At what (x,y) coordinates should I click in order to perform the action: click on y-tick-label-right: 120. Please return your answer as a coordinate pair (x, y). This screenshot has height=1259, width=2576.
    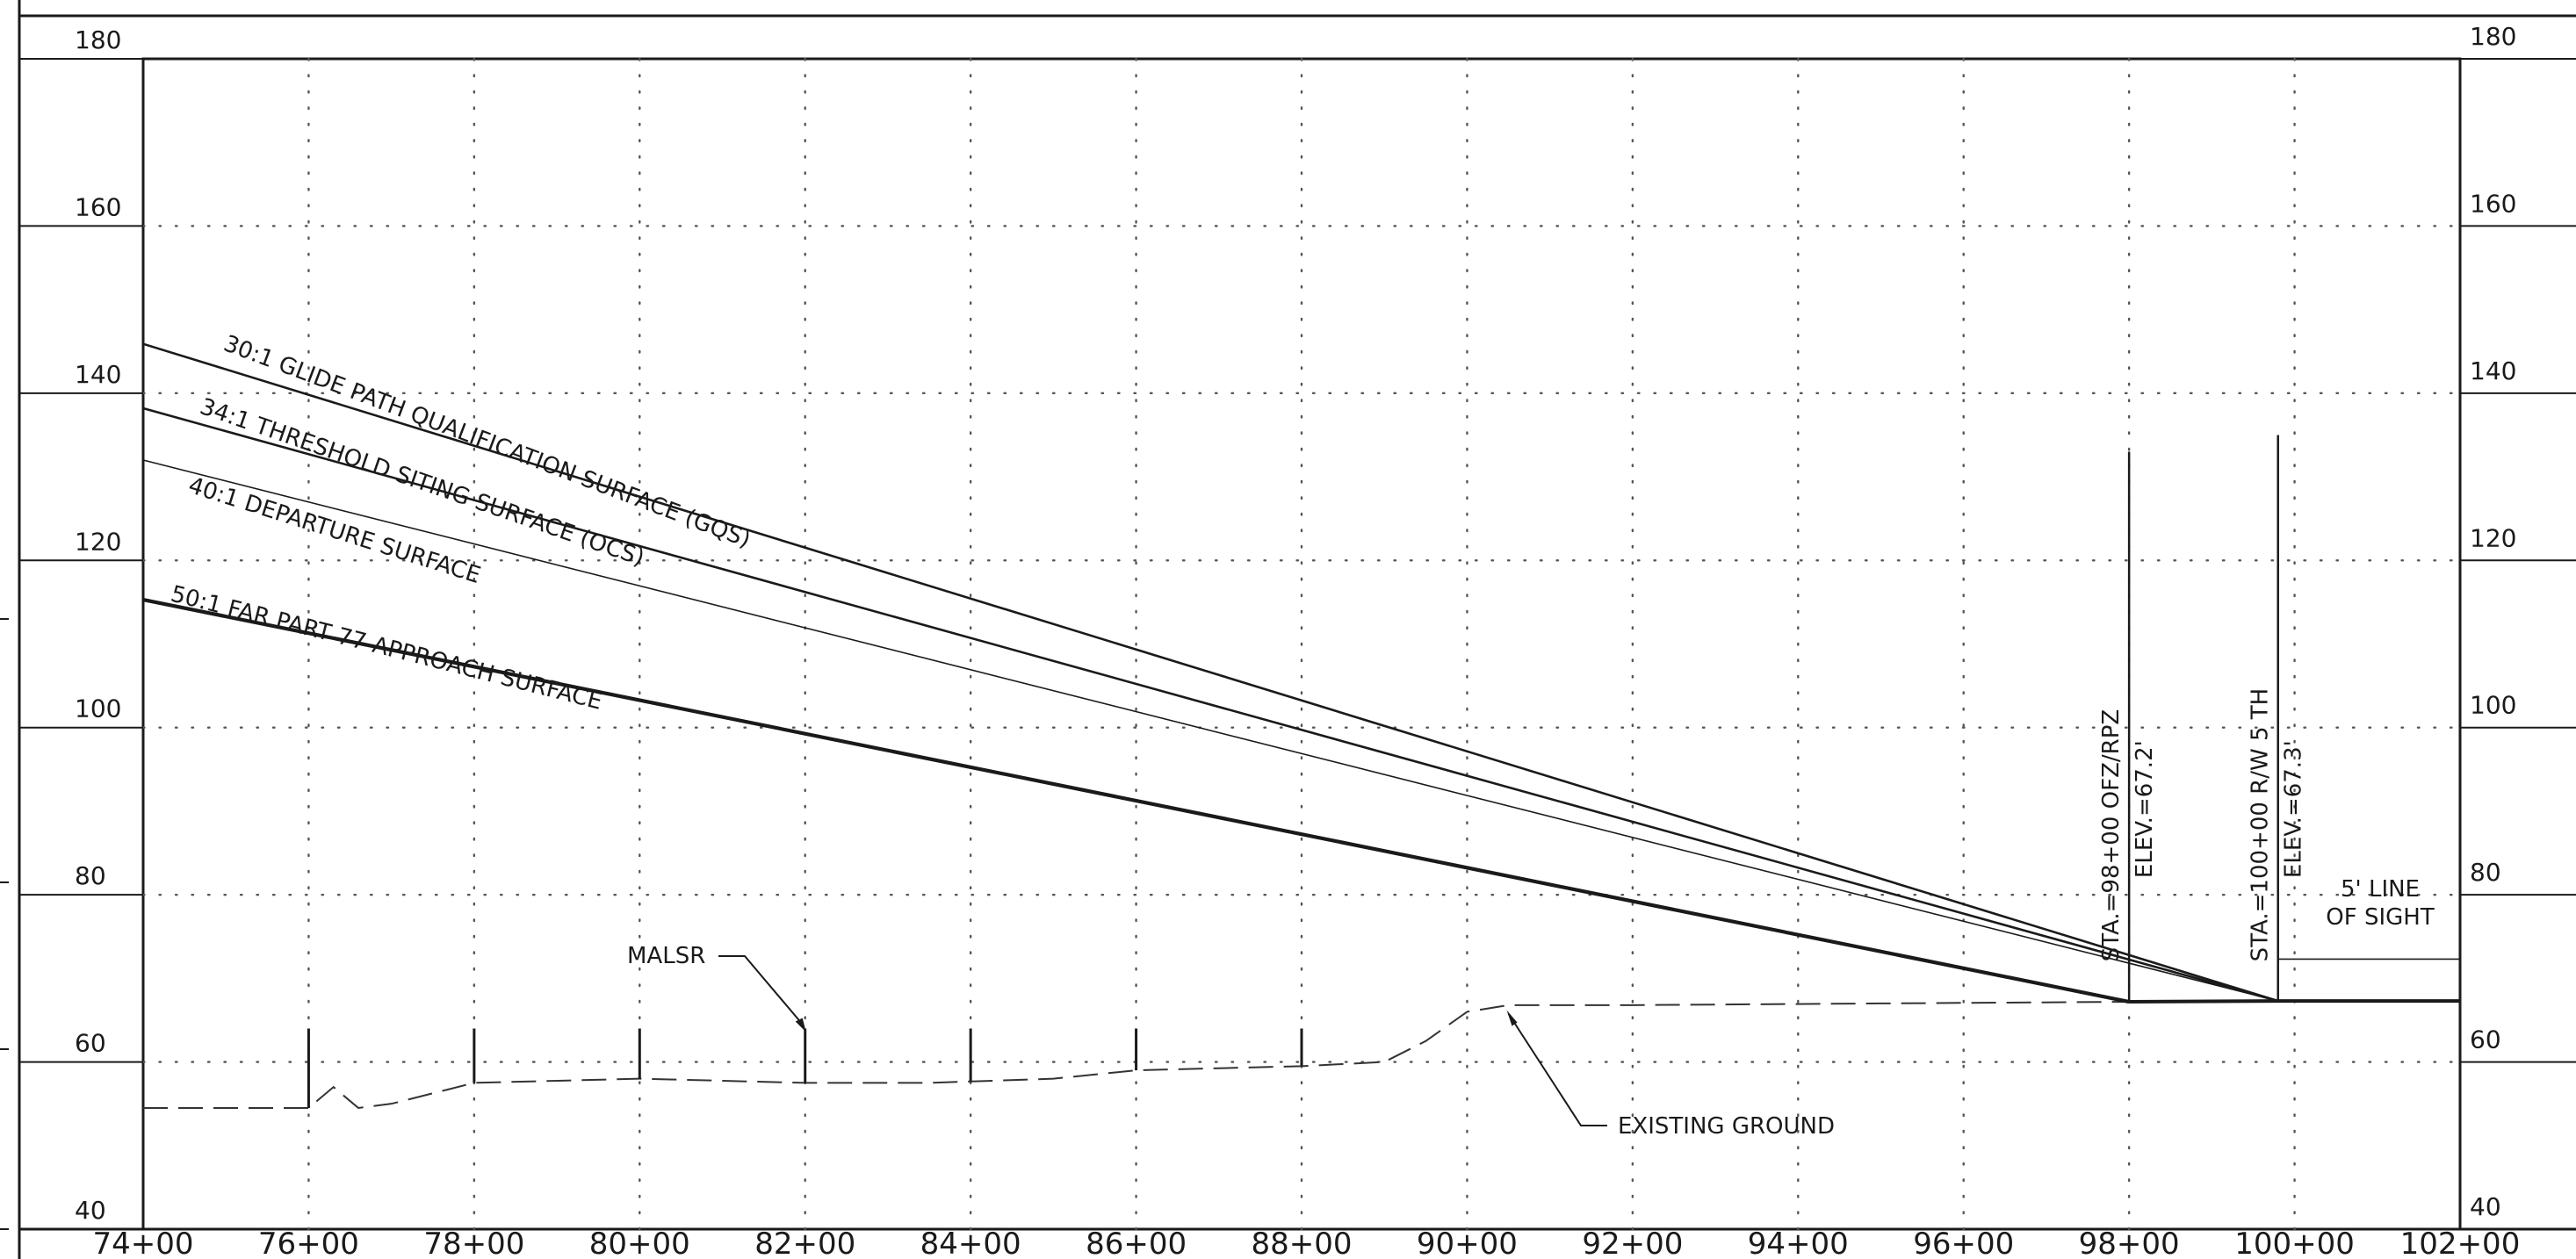
    Looking at the image, I should click on (2493, 537).